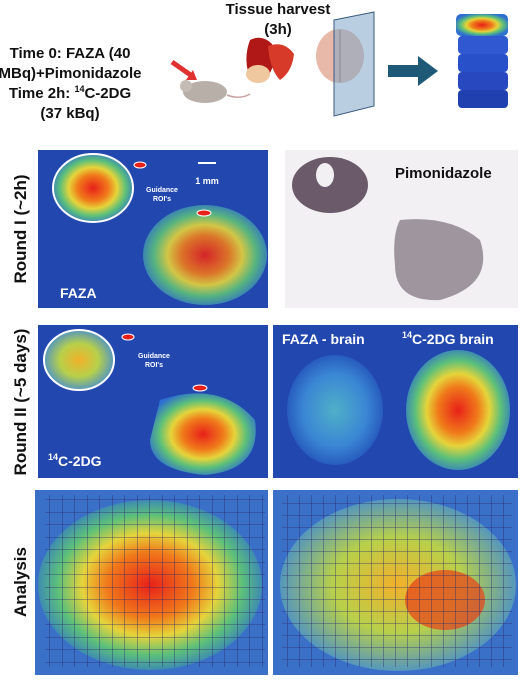 Image resolution: width=524 pixels, height=681 pixels. I want to click on text: FAZA - brain, so click(323, 339).